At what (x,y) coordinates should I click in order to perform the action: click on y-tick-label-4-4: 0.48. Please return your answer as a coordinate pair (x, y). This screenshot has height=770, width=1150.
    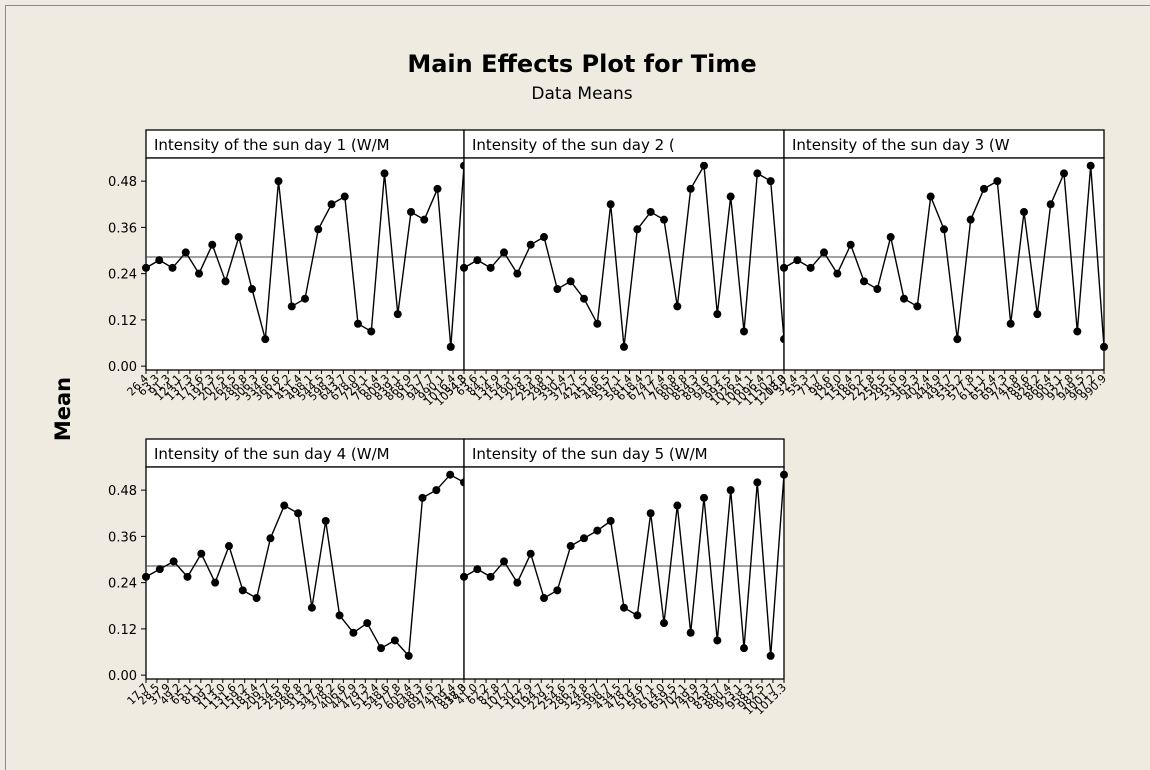
    Looking at the image, I should click on (122, 491).